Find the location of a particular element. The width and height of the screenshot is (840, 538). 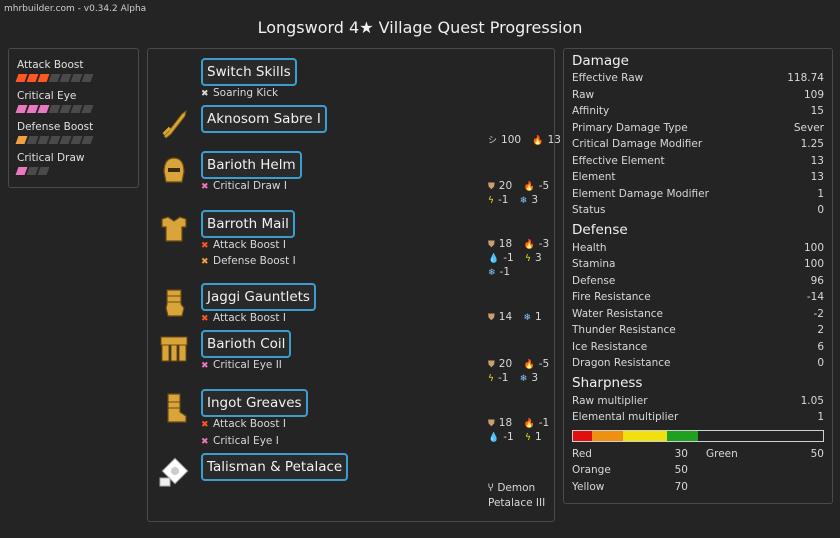

defense-value: ⛊ 14 is located at coordinates (500, 317).